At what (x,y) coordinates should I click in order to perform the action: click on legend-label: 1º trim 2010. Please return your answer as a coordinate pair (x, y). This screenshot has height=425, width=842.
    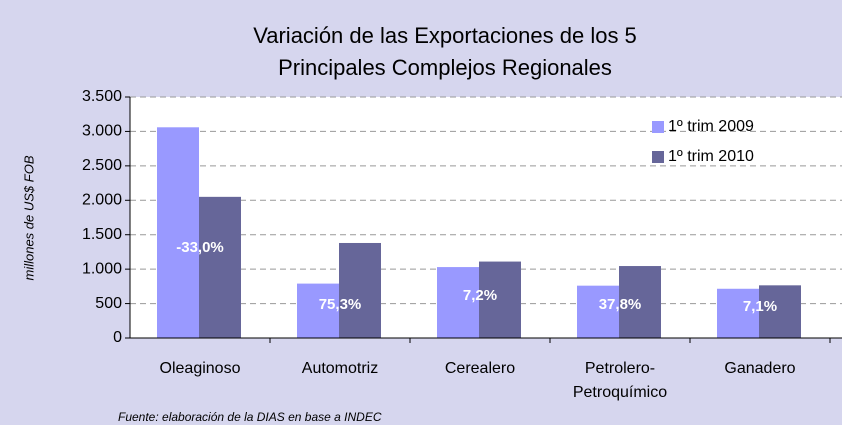
    Looking at the image, I should click on (711, 156).